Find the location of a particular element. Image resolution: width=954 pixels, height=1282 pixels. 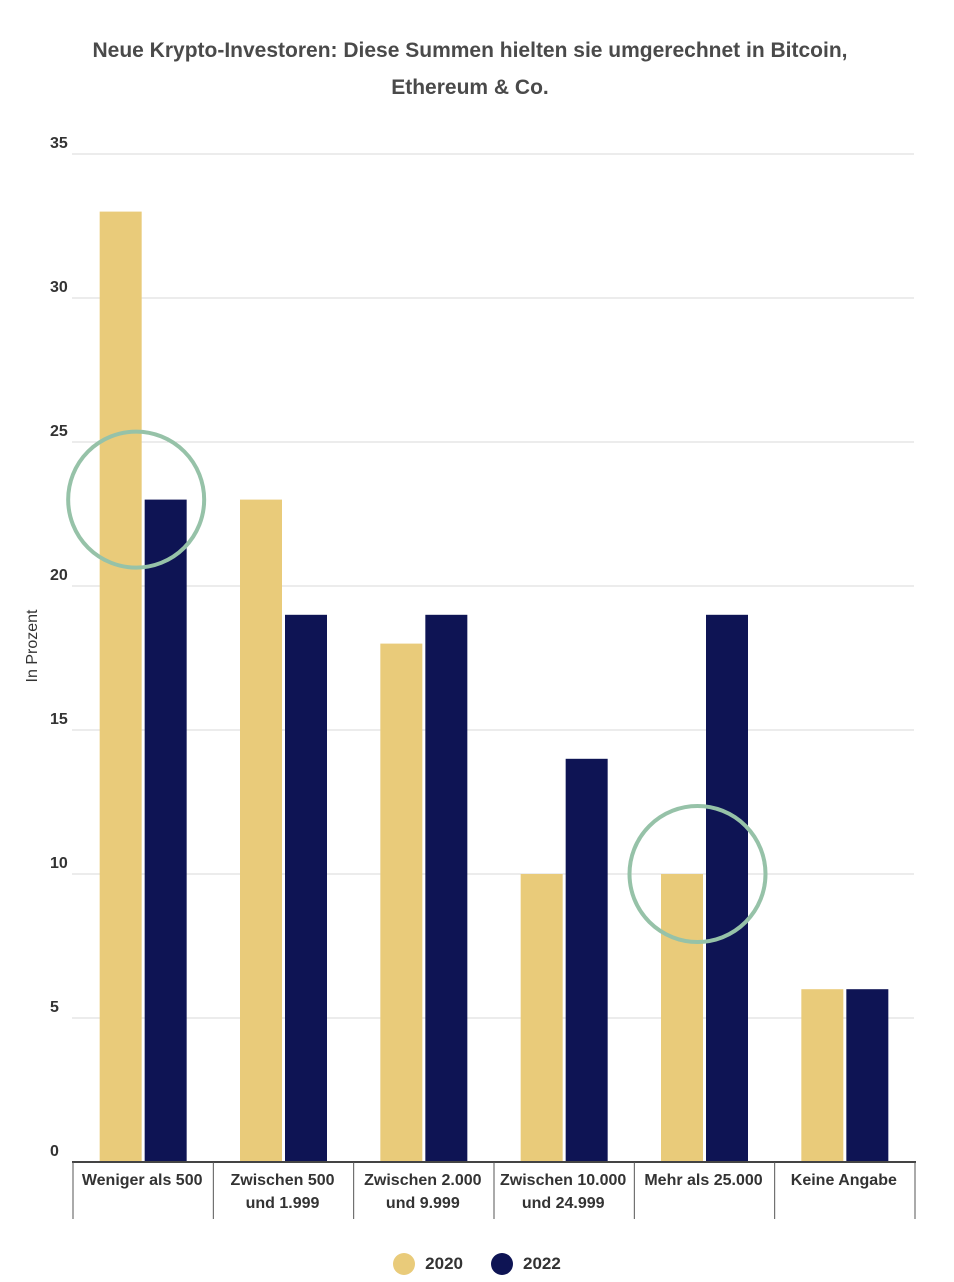

x-tick-label: Keine Angabe is located at coordinates (844, 1180).